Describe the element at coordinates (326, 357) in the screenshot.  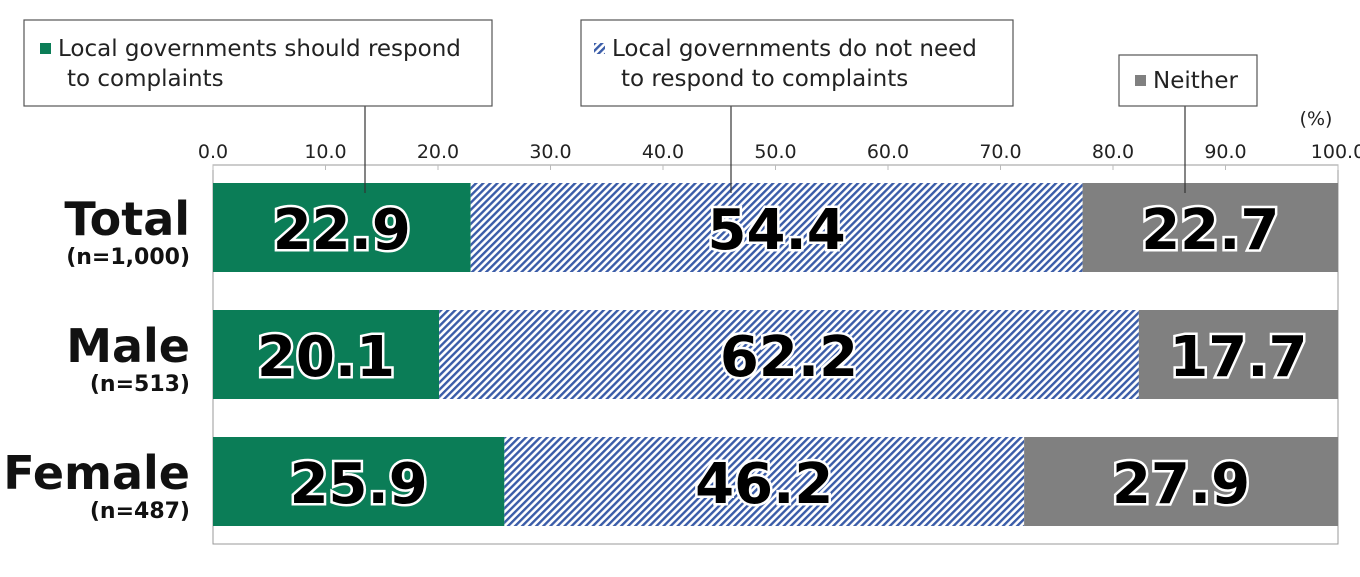
I see `data-label: 20.1` at that location.